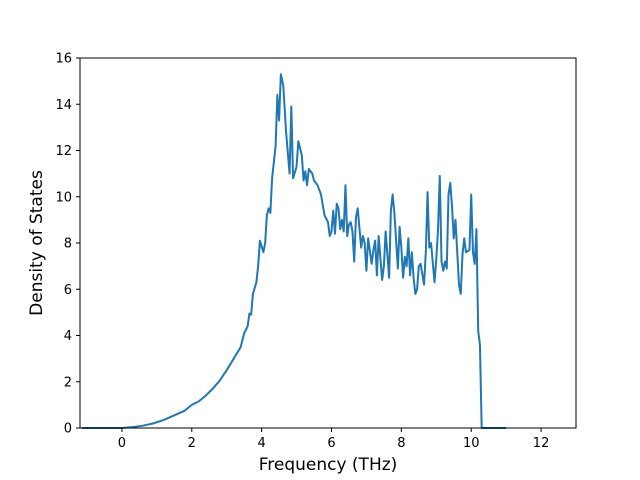  What do you see at coordinates (401, 443) in the screenshot?
I see `x-tick-label: 8` at bounding box center [401, 443].